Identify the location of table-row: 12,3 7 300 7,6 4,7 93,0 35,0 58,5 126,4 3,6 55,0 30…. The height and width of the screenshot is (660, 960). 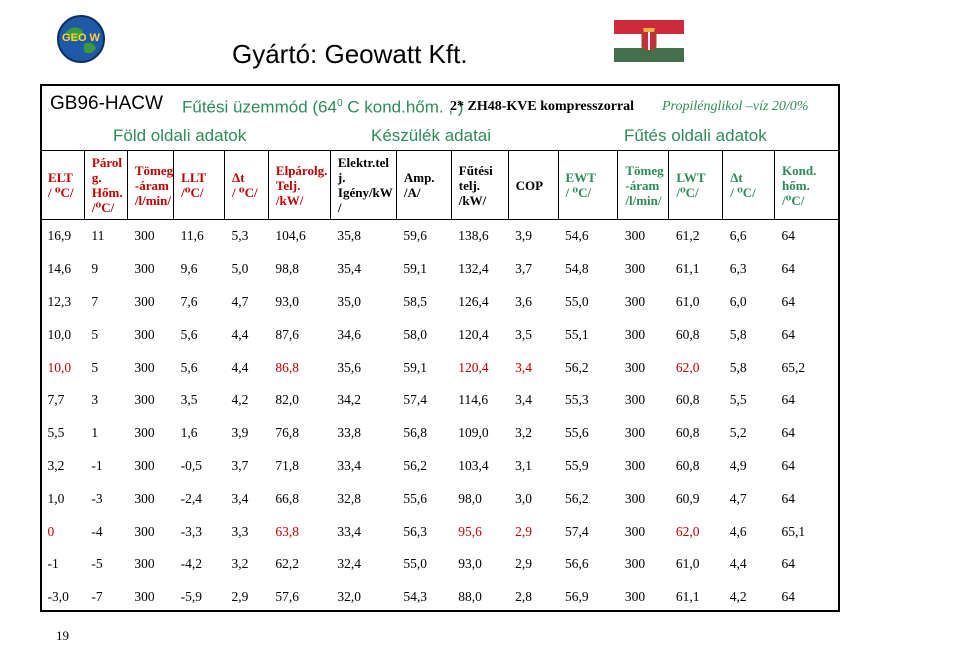
(440, 302).